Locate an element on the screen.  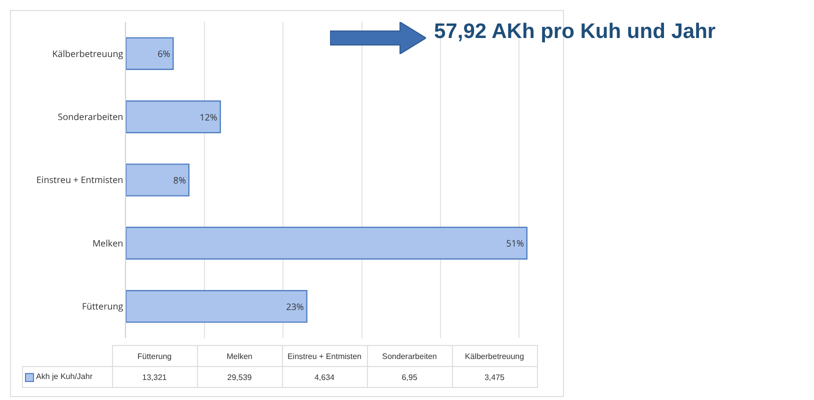
text: 29,539 is located at coordinates (239, 377).